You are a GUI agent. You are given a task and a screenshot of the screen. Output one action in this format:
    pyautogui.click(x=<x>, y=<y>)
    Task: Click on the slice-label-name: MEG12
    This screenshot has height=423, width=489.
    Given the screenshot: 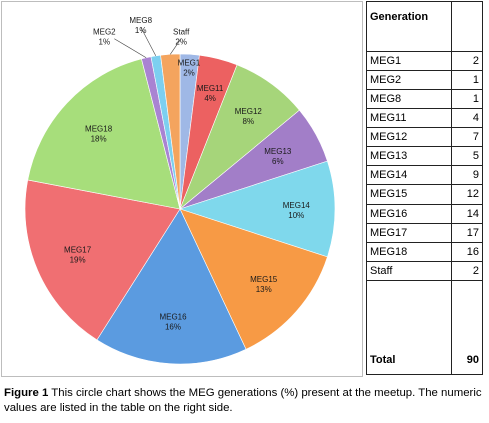 What is the action you would take?
    pyautogui.click(x=249, y=111)
    